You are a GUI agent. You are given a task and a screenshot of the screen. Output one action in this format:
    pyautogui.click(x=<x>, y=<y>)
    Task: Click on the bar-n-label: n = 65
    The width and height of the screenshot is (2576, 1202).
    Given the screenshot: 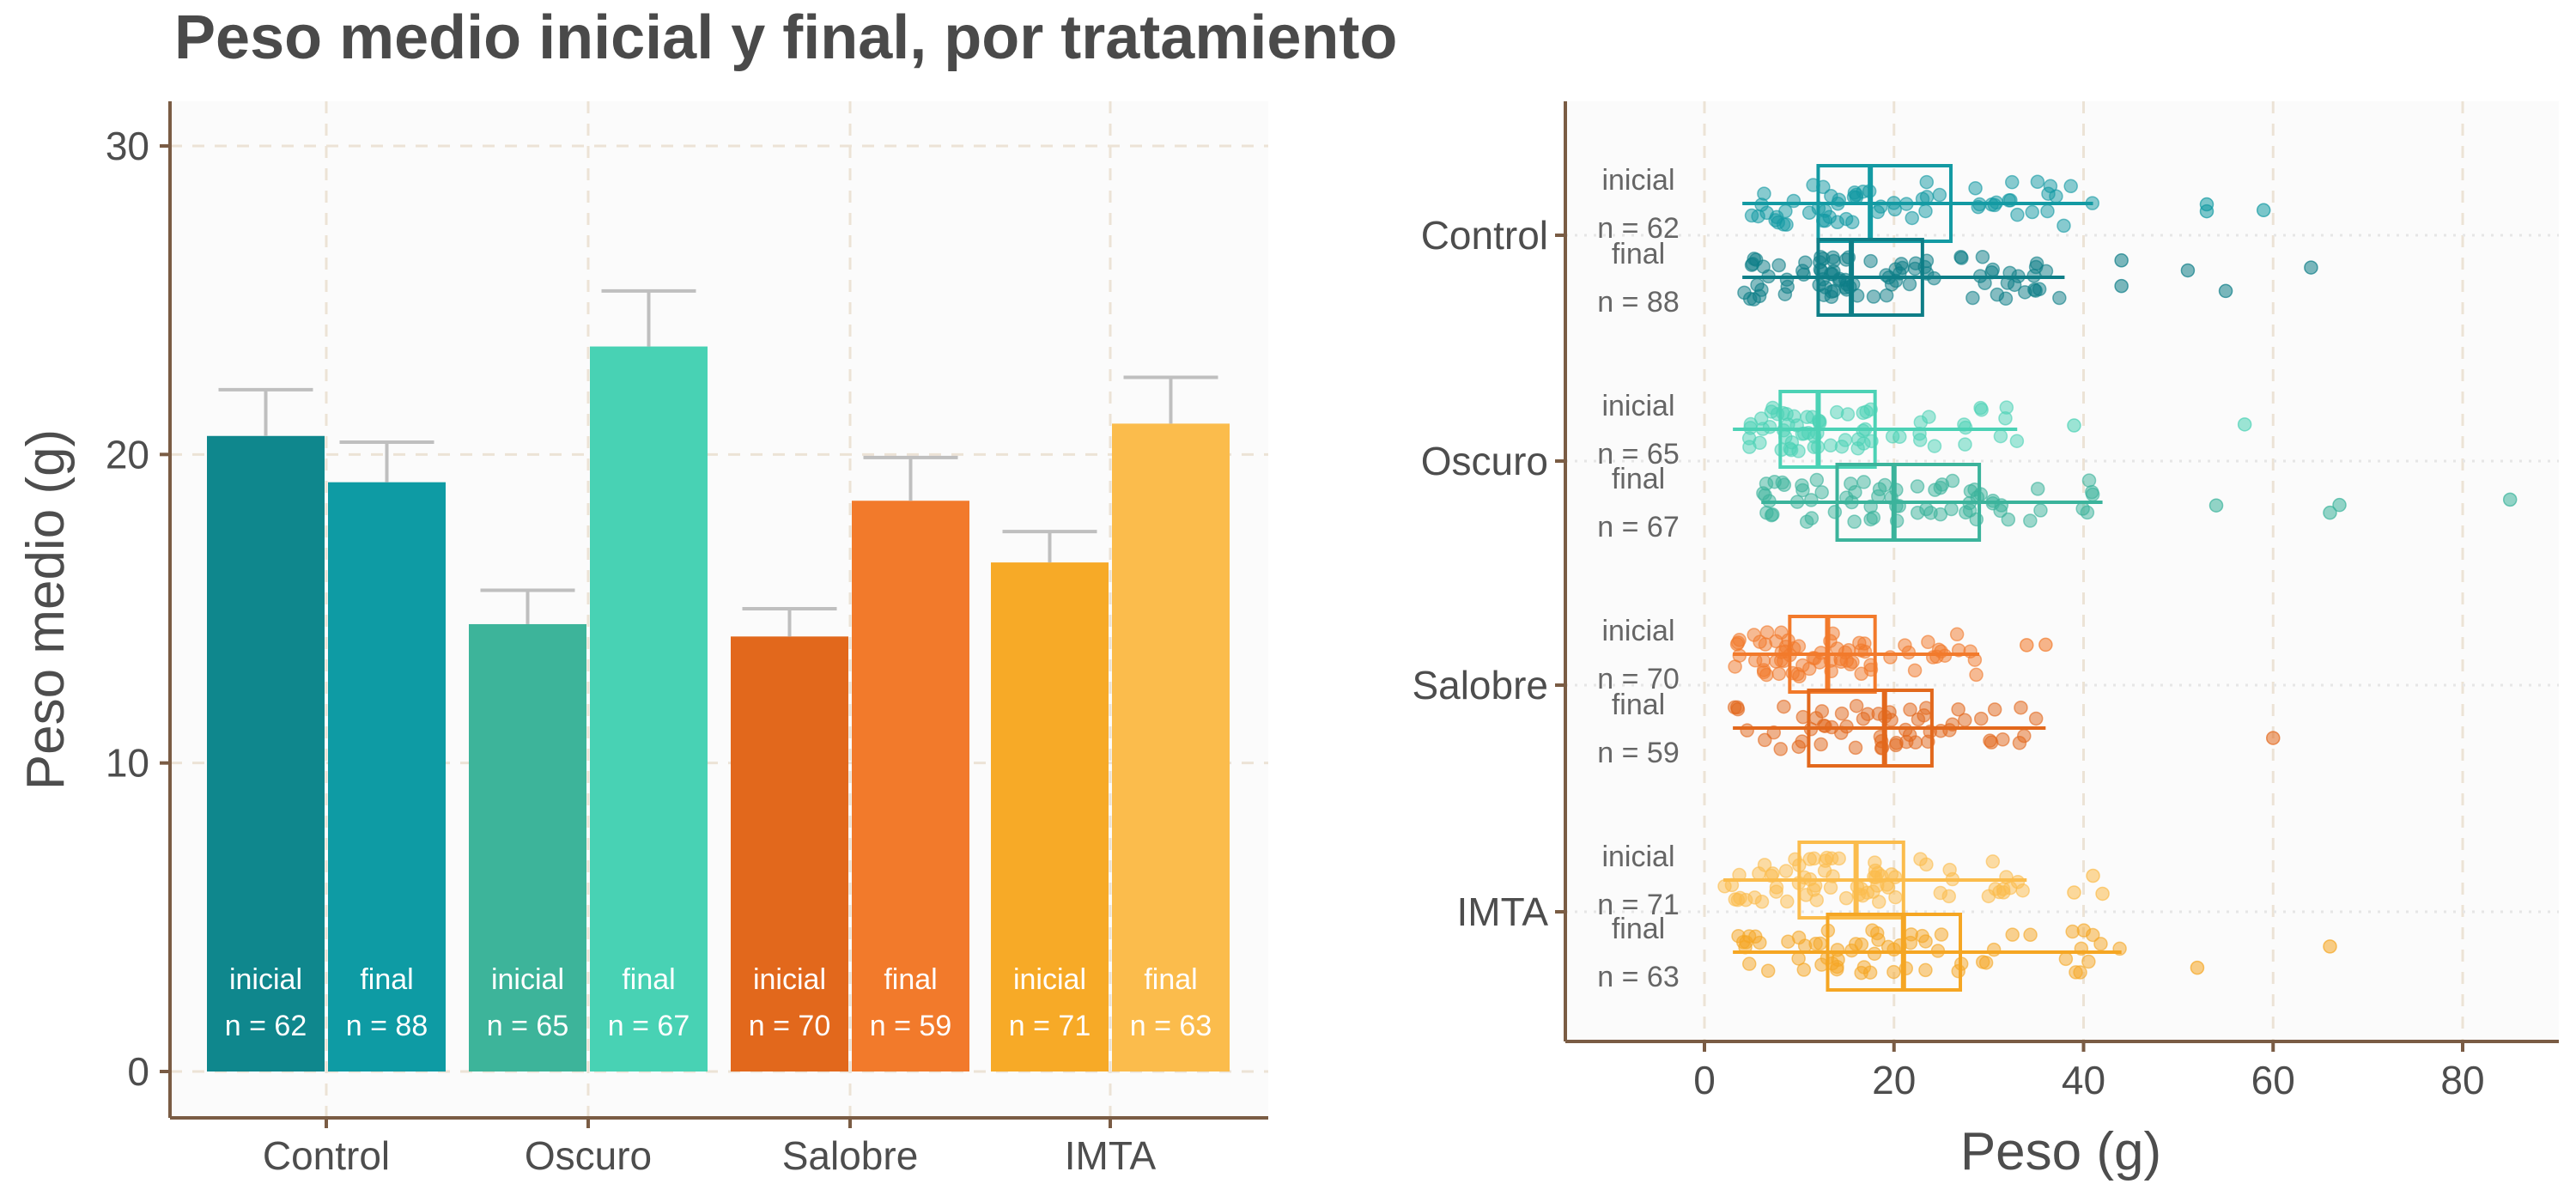 What is the action you would take?
    pyautogui.click(x=527, y=1026)
    